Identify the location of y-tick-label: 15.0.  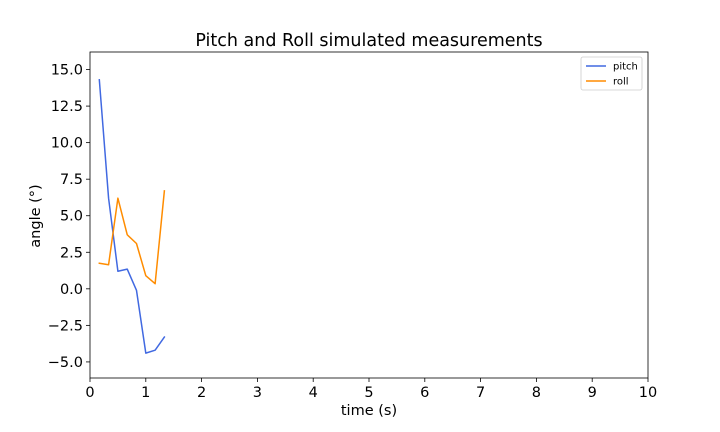
(67, 71).